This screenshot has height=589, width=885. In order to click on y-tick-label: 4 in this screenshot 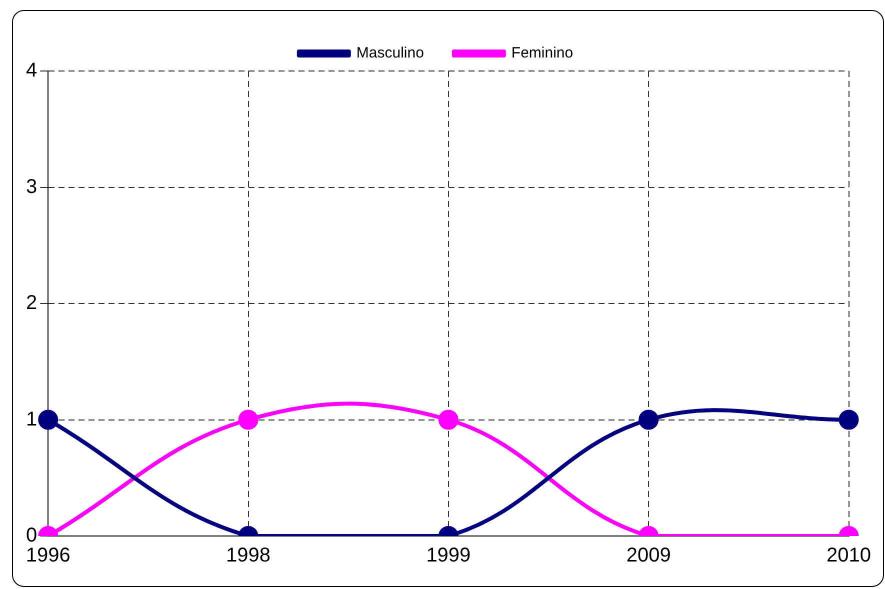, I will do `click(32, 71)`.